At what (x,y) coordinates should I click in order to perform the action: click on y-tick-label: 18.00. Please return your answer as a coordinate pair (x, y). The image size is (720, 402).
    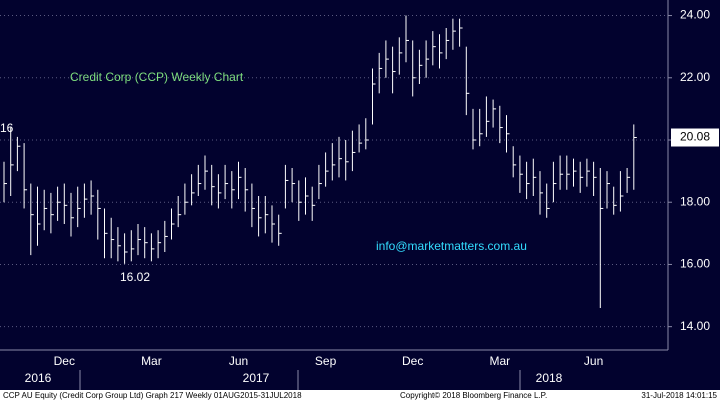
    Looking at the image, I should click on (695, 201).